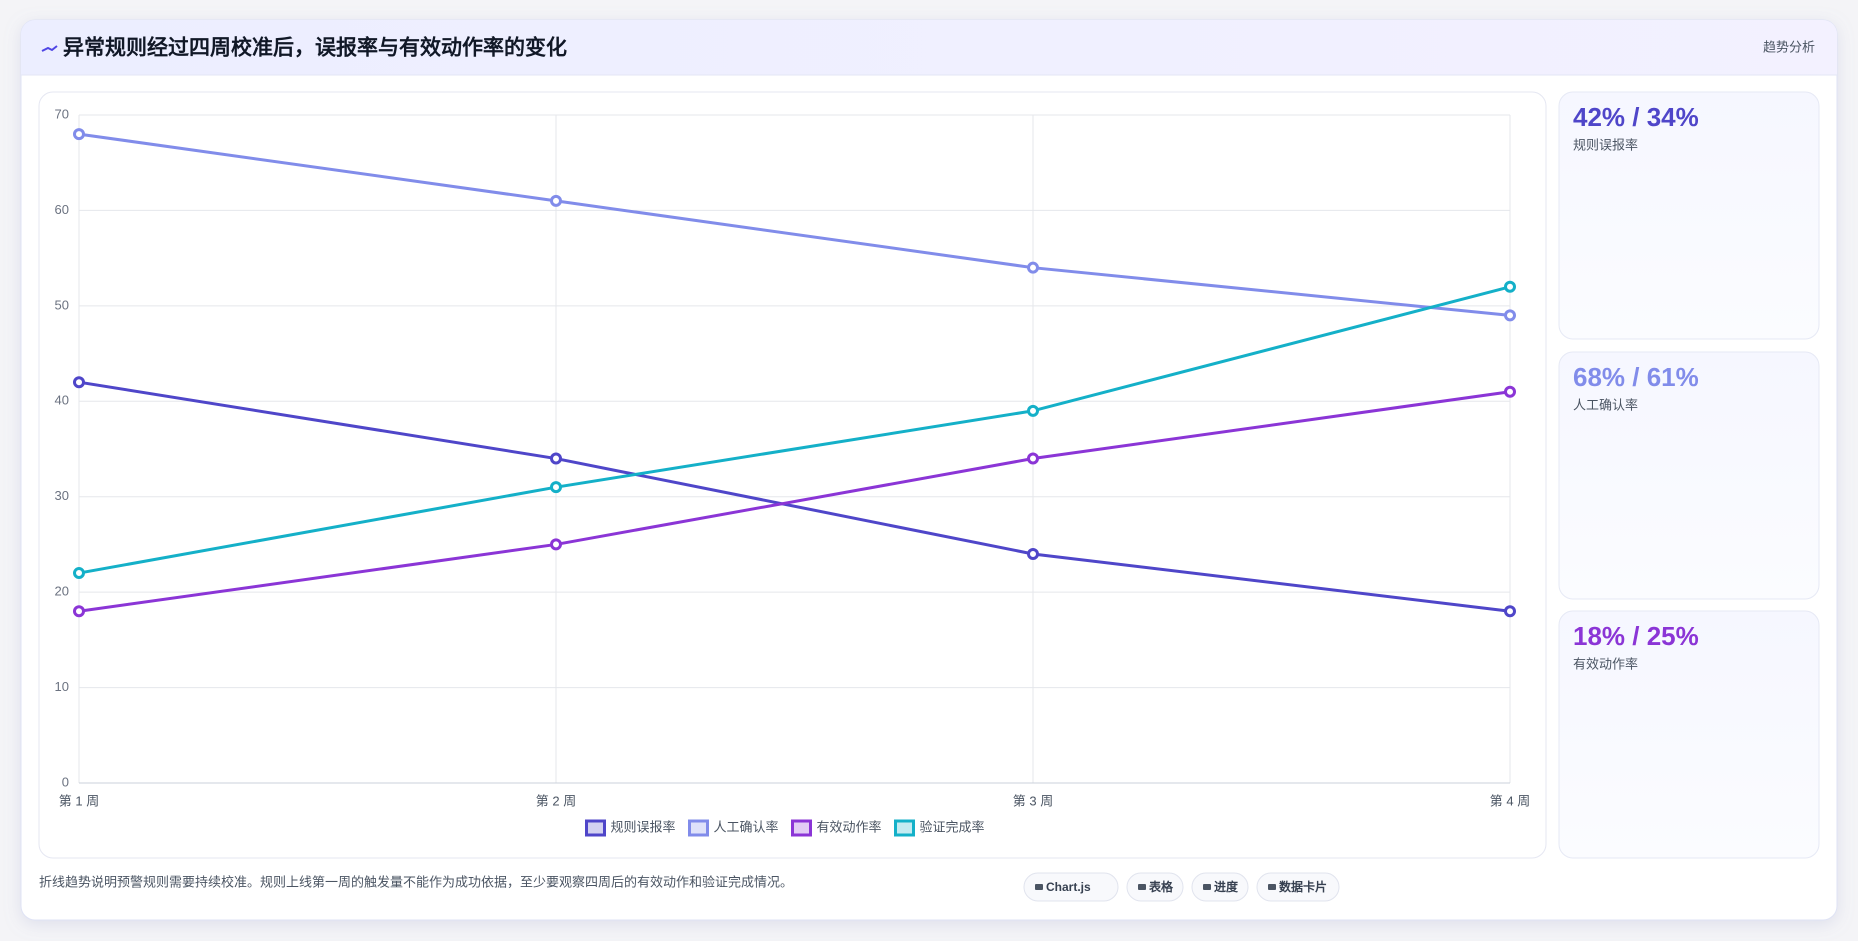 The width and height of the screenshot is (1858, 941). I want to click on kpi-value: 18% / 25%, so click(1636, 636).